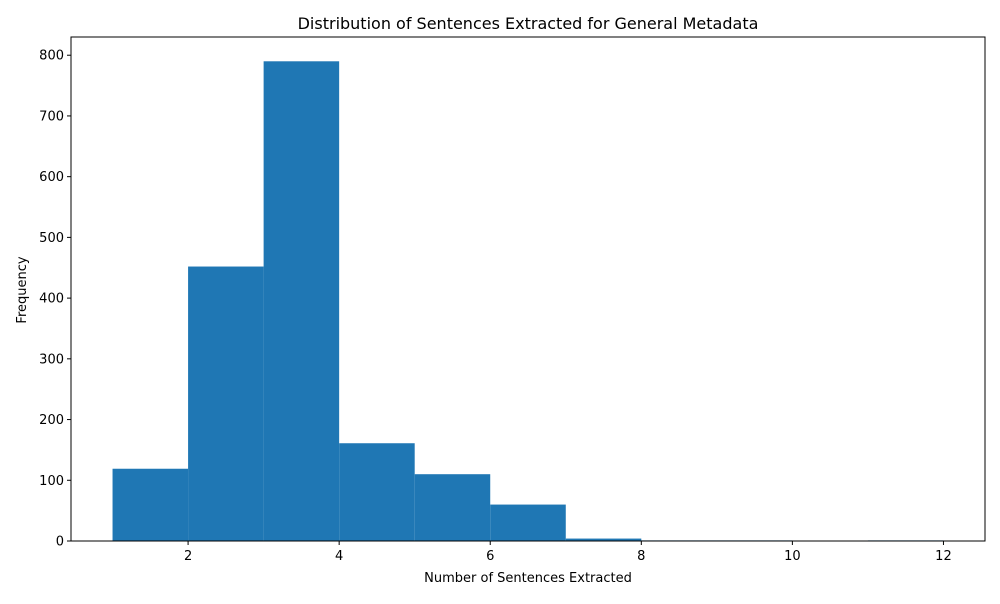  I want to click on y-tick-label: 600, so click(51, 177).